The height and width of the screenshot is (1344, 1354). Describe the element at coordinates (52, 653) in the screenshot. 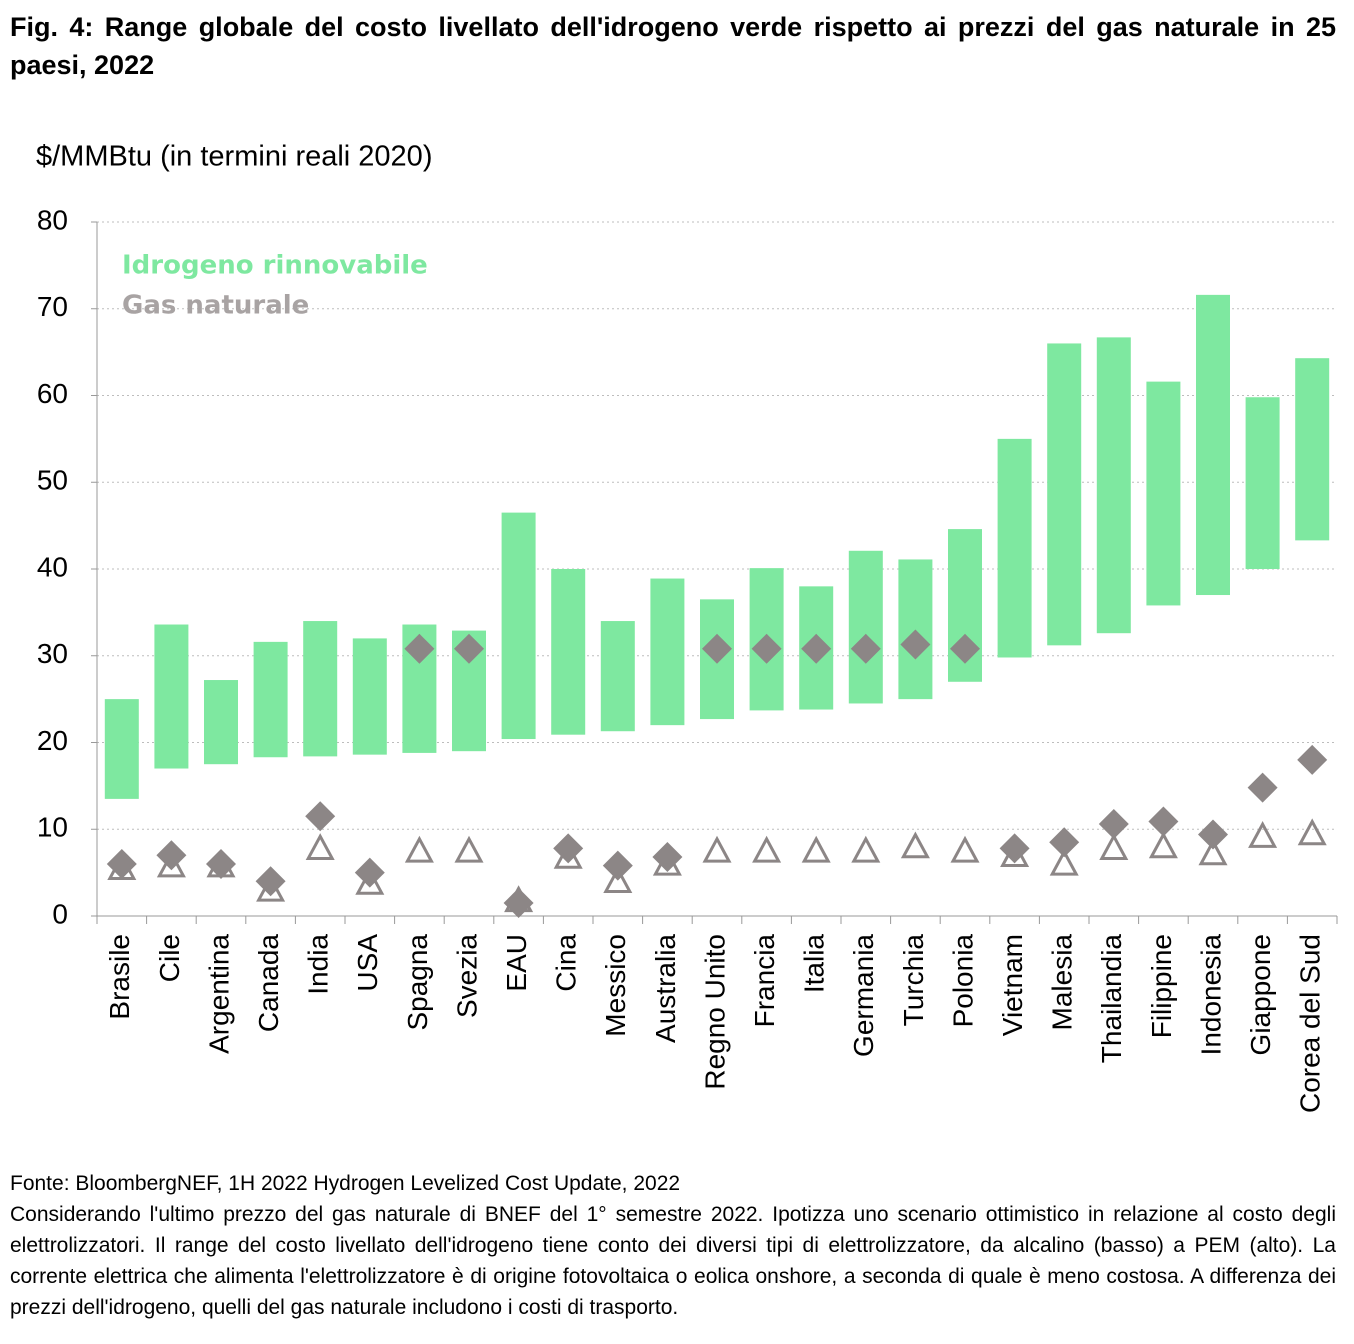

I see `y-tick-label: 30` at that location.